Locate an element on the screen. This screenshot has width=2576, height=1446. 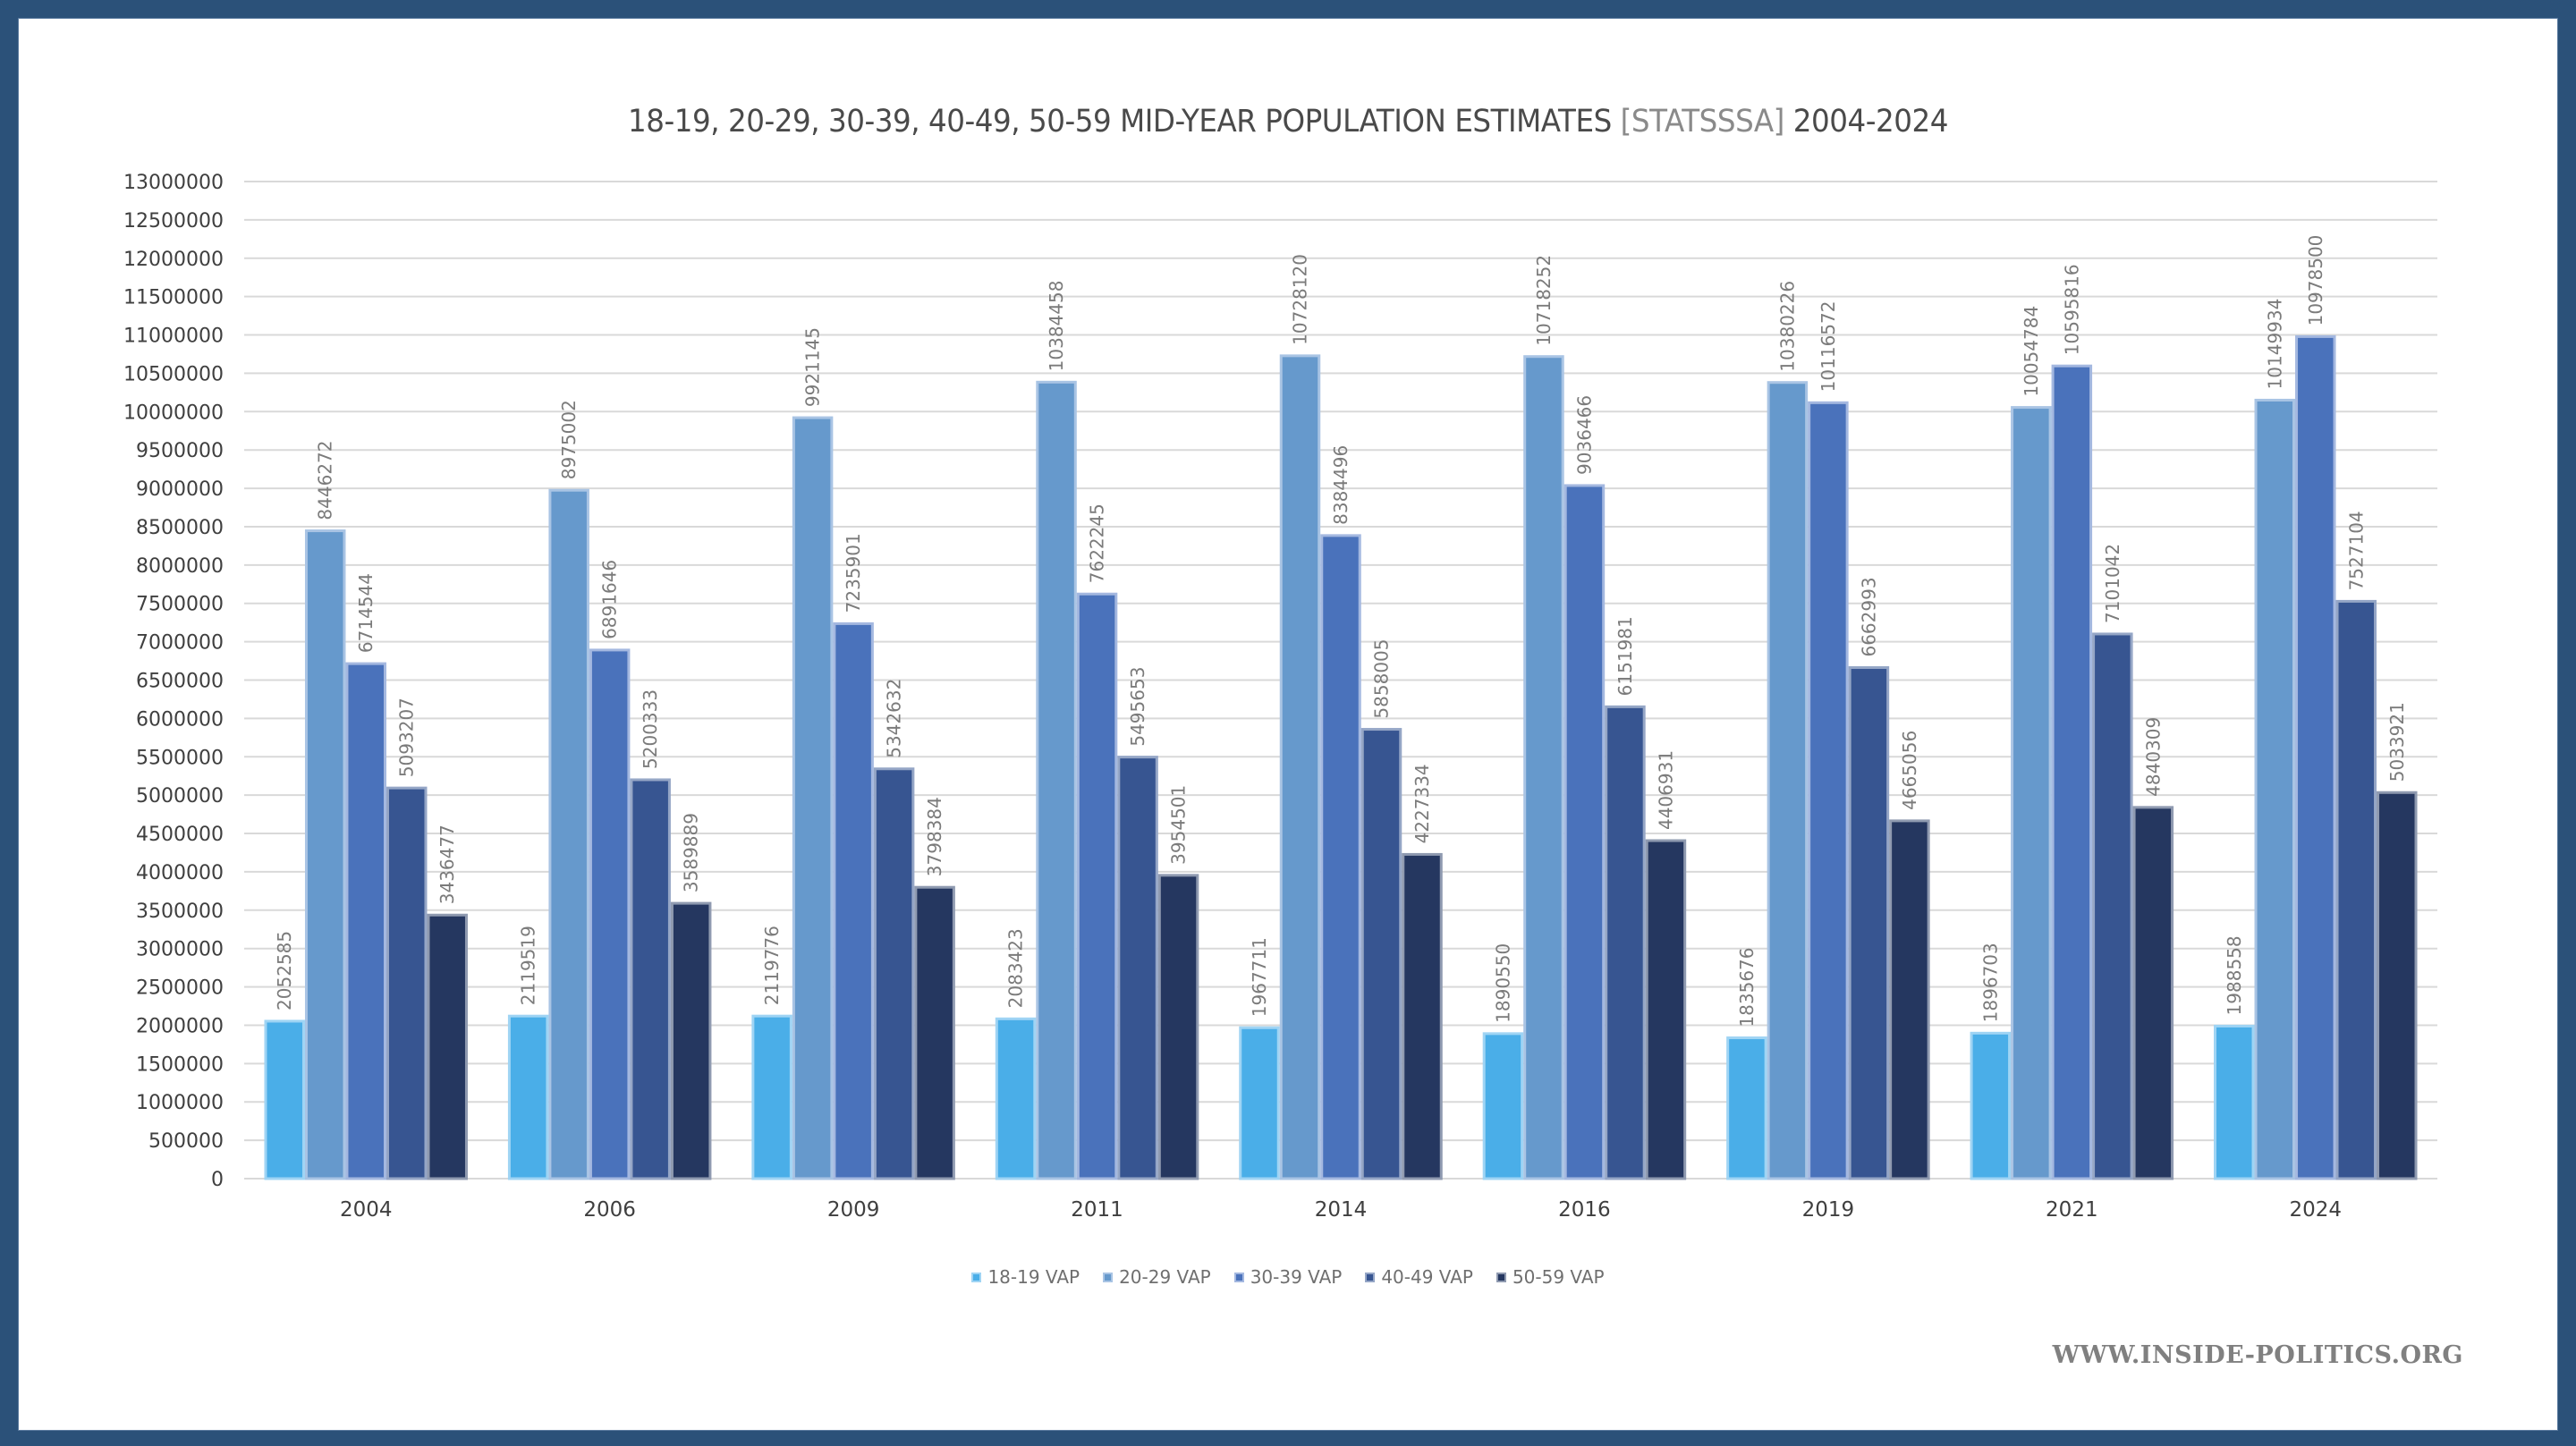
y-tick-label: 1500000 is located at coordinates (180, 1064).